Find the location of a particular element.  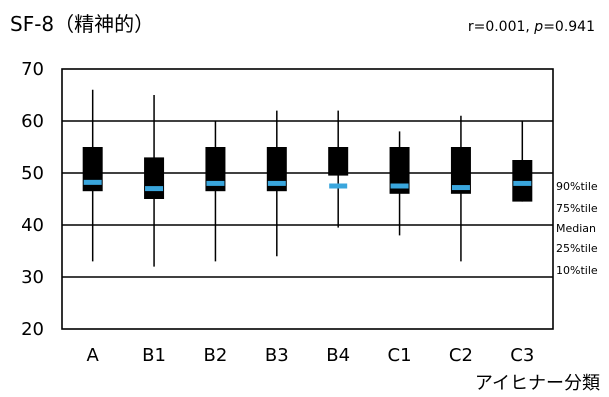

x-axis-label: アイヒナー分類 is located at coordinates (537, 383).